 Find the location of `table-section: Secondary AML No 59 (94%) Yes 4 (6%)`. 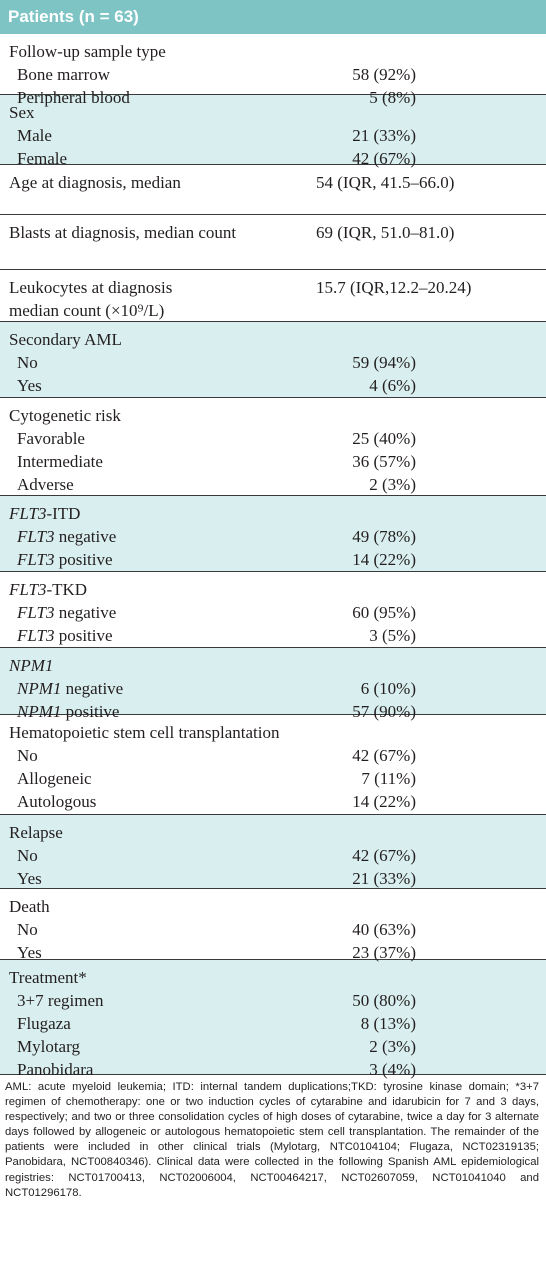

table-section: Secondary AML No 59 (94%) Yes 4 (6%) is located at coordinates (273, 360).